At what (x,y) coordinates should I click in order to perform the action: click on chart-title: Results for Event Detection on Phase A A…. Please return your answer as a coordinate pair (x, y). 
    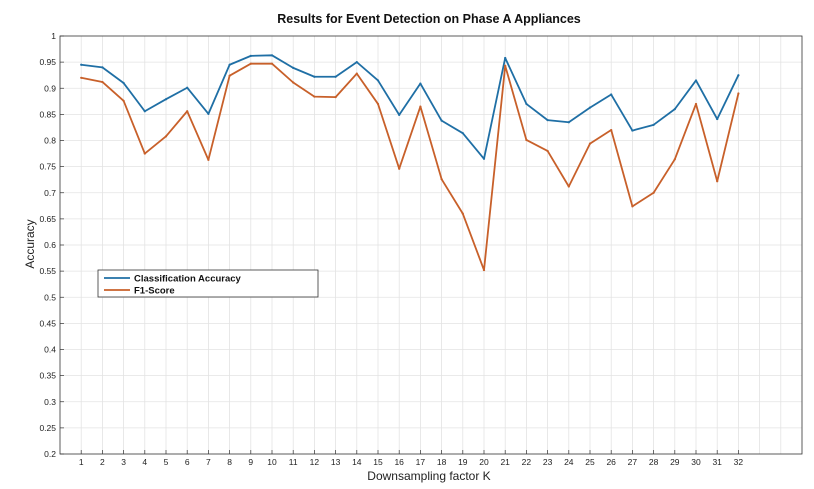
    Looking at the image, I should click on (429, 19).